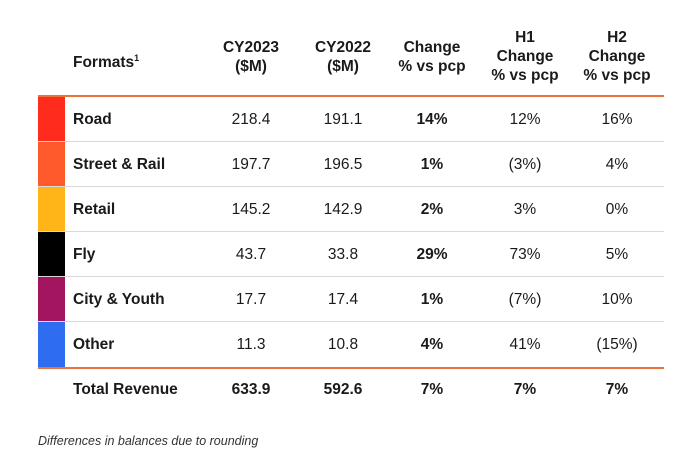 Image resolution: width=696 pixels, height=466 pixels. What do you see at coordinates (94, 209) in the screenshot?
I see `format-name: Retail` at bounding box center [94, 209].